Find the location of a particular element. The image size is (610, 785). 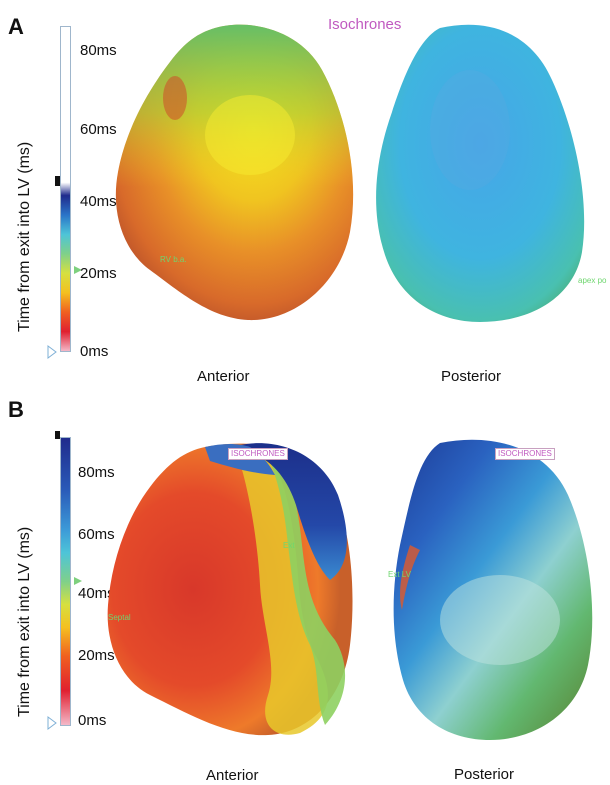

apex-tag: apex po is located at coordinates (592, 280).